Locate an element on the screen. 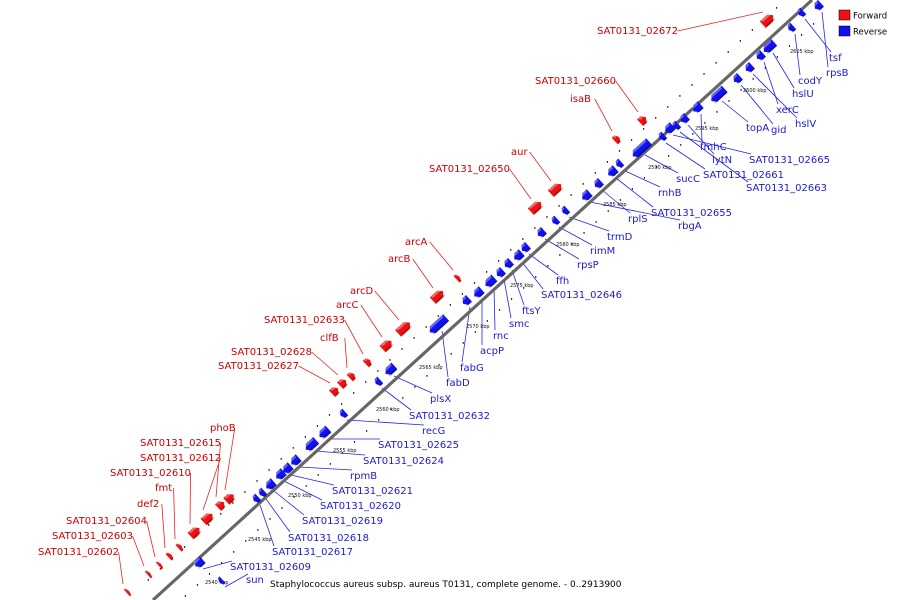 Image resolution: width=900 pixels, height=600 pixels. gene-label-rpmb: rpmB is located at coordinates (363, 476).